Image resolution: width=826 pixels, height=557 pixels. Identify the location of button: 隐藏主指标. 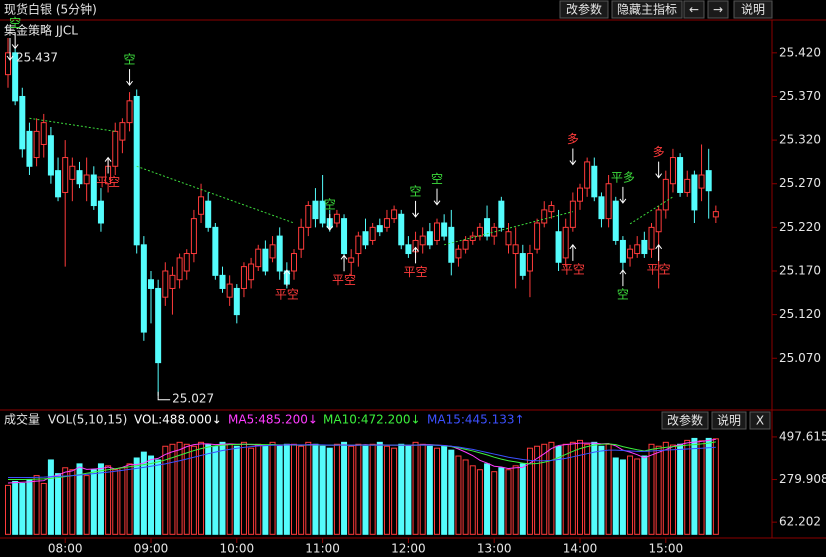
(647, 9).